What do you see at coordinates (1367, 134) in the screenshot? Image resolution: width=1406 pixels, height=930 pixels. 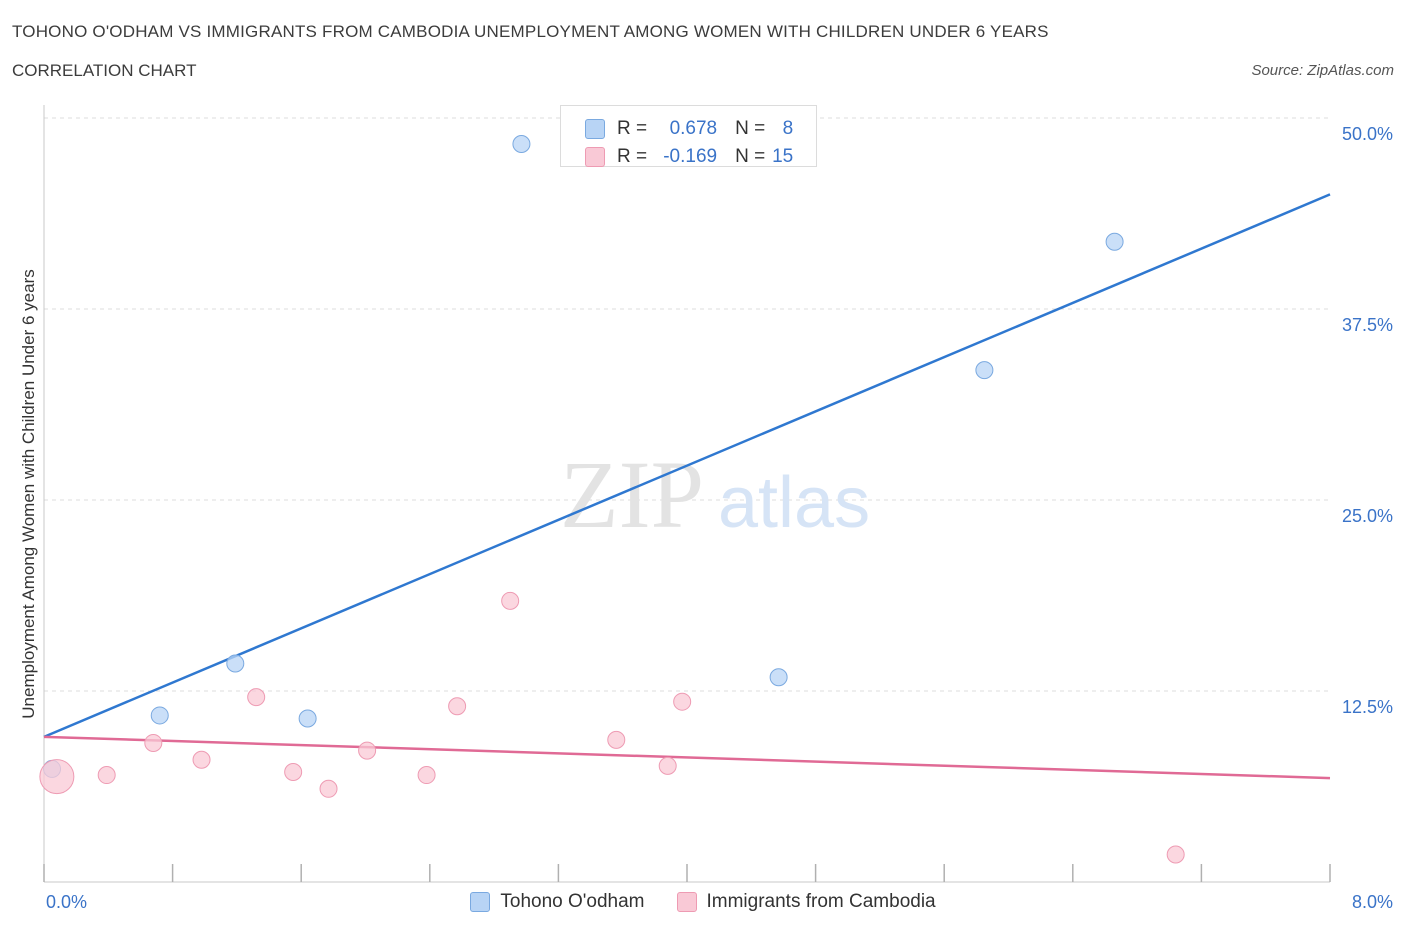 I see `y-tick-label-3: 50.0%` at bounding box center [1367, 134].